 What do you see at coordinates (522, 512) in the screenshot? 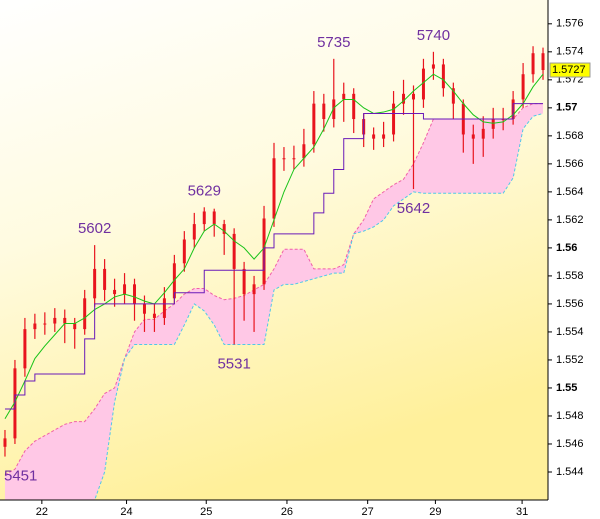
I see `x-tick-label: 31` at bounding box center [522, 512].